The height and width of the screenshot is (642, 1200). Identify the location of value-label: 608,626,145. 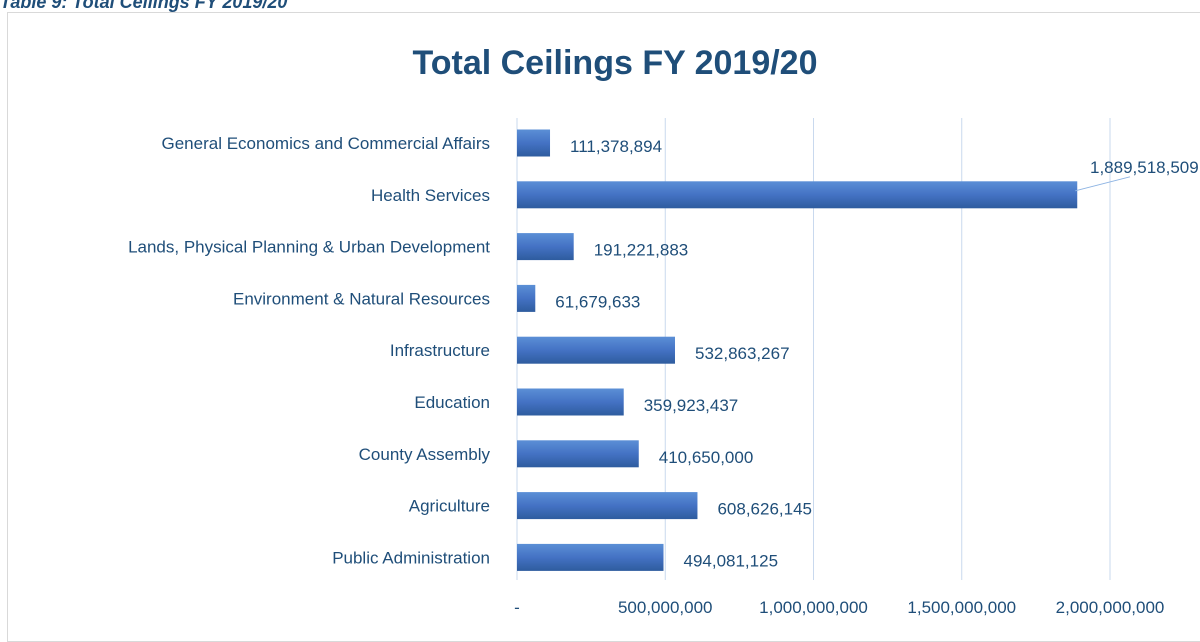
(764, 509).